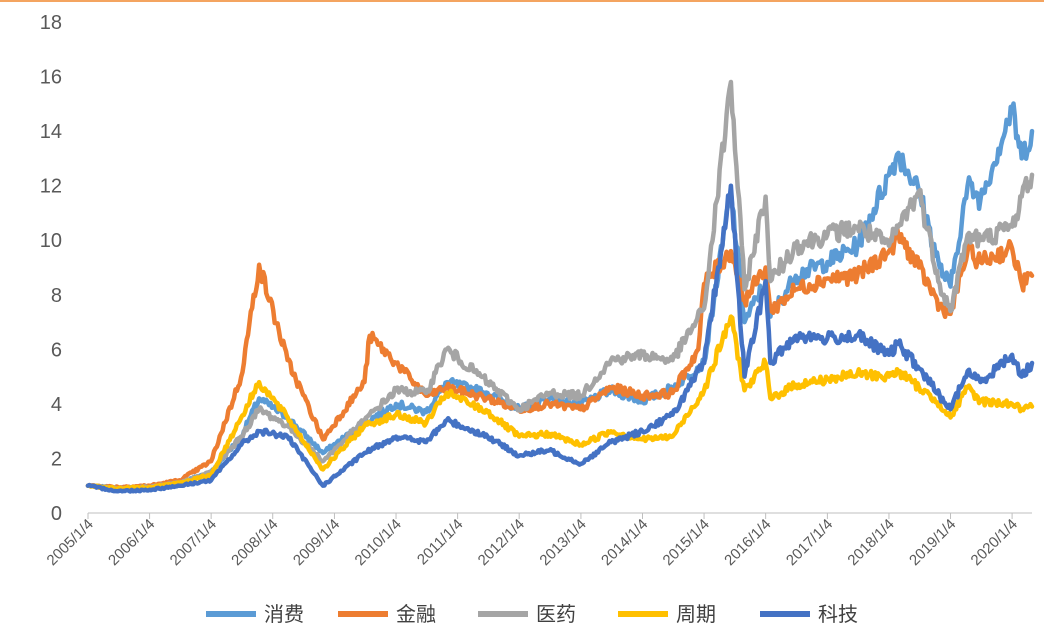 The height and width of the screenshot is (639, 1044). I want to click on legend-label: 金融, so click(416, 614).